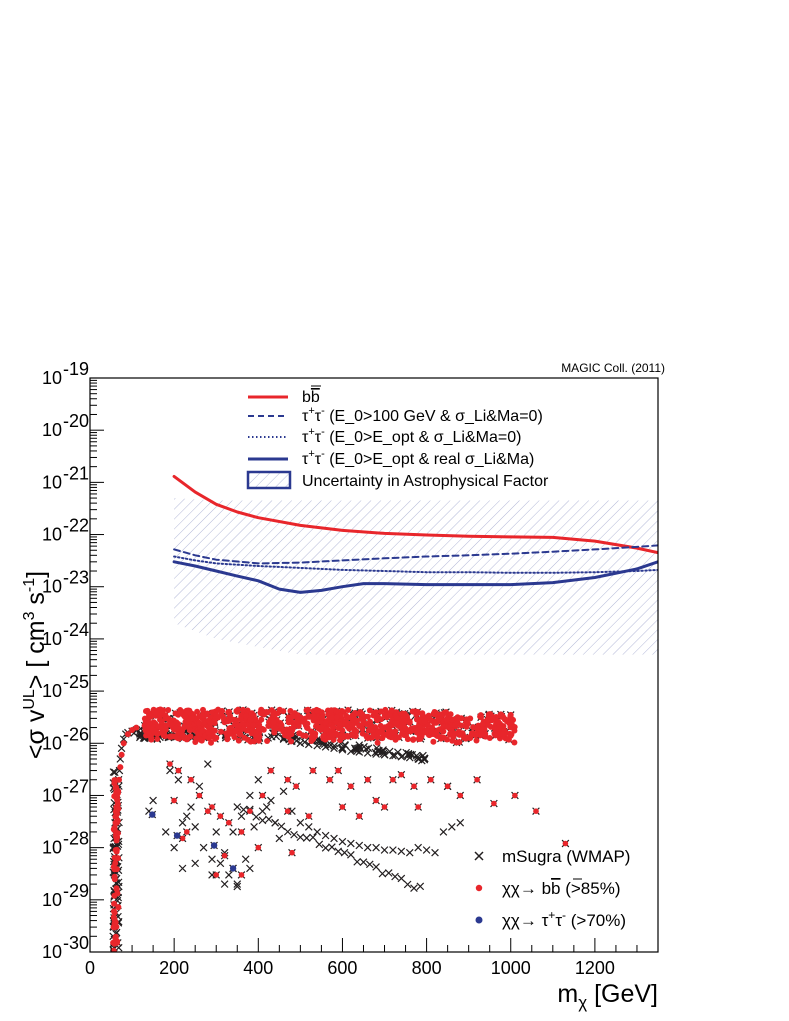 This screenshot has height=1021, width=789. I want to click on y-tick-exponent: -23, so click(76, 578).